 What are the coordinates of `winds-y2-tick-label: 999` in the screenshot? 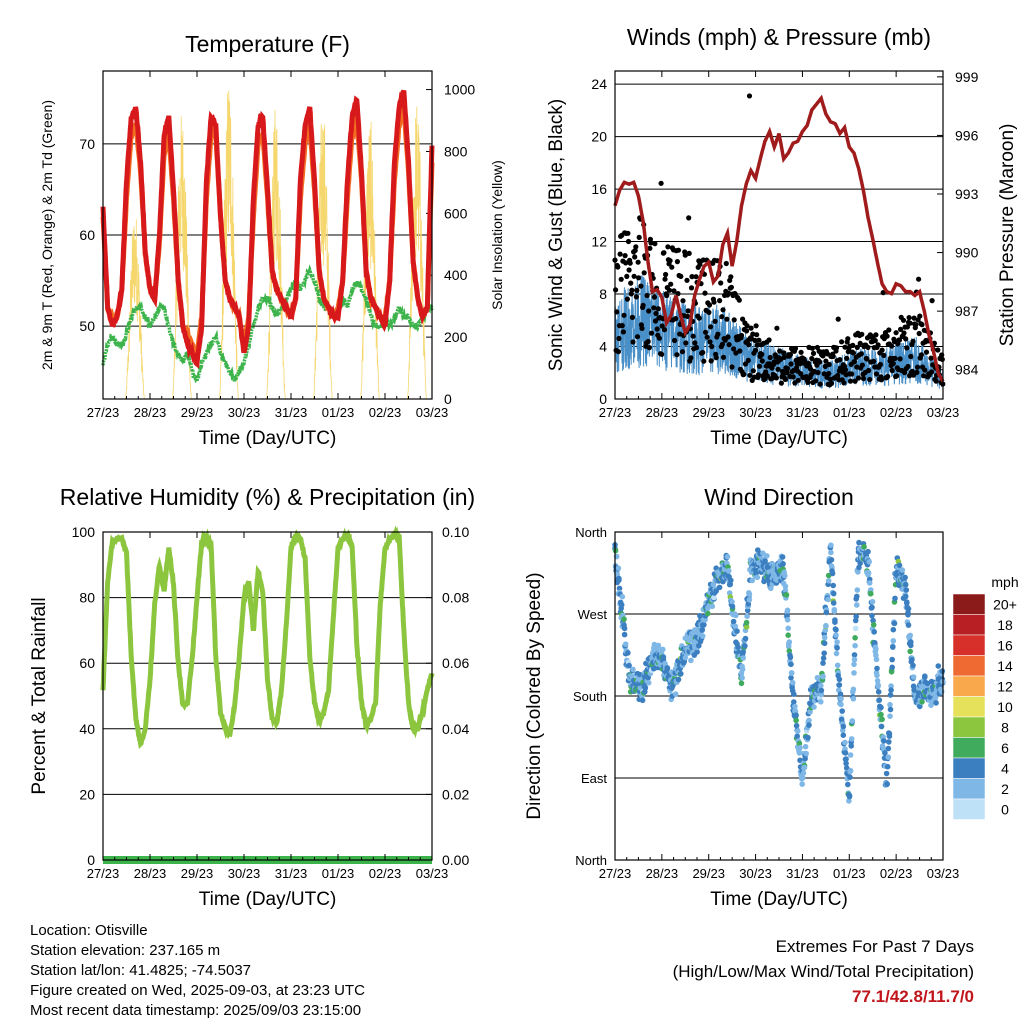 It's located at (967, 77).